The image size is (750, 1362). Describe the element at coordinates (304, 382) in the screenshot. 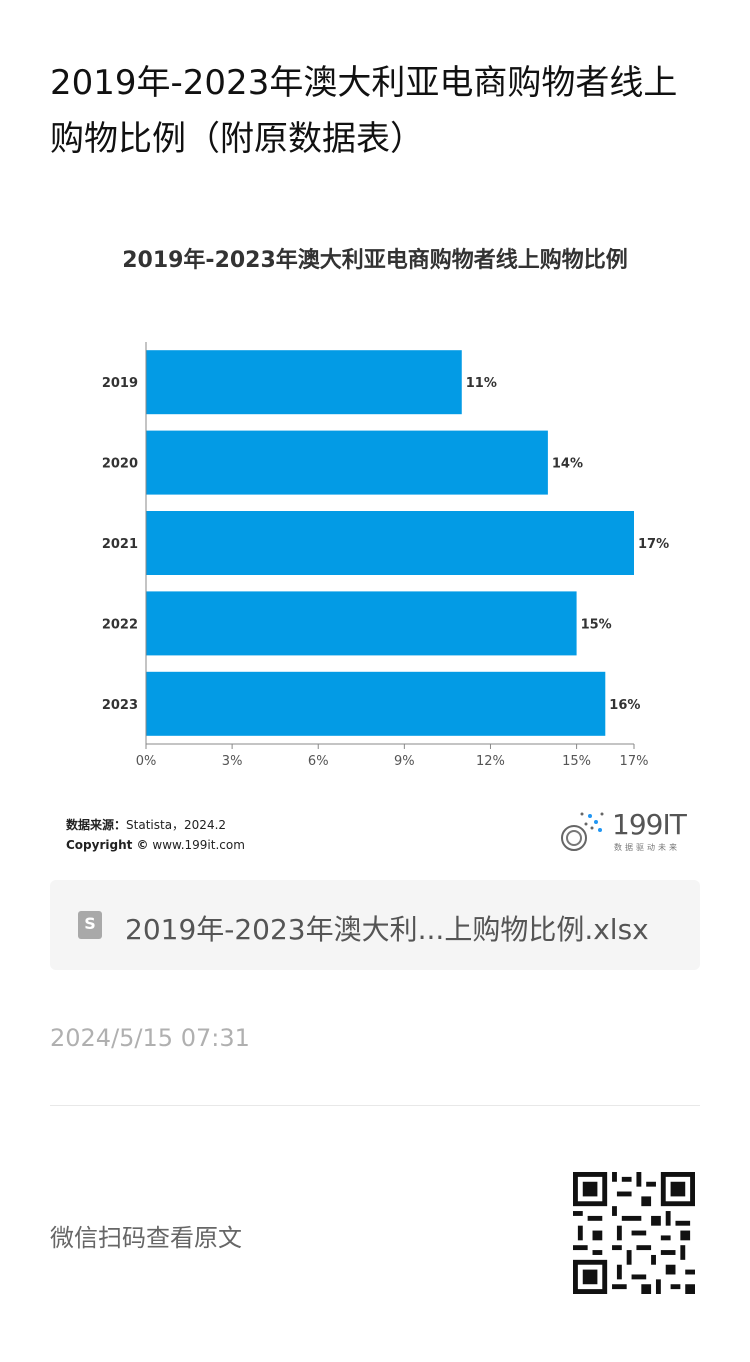

I see `bar-2019` at that location.